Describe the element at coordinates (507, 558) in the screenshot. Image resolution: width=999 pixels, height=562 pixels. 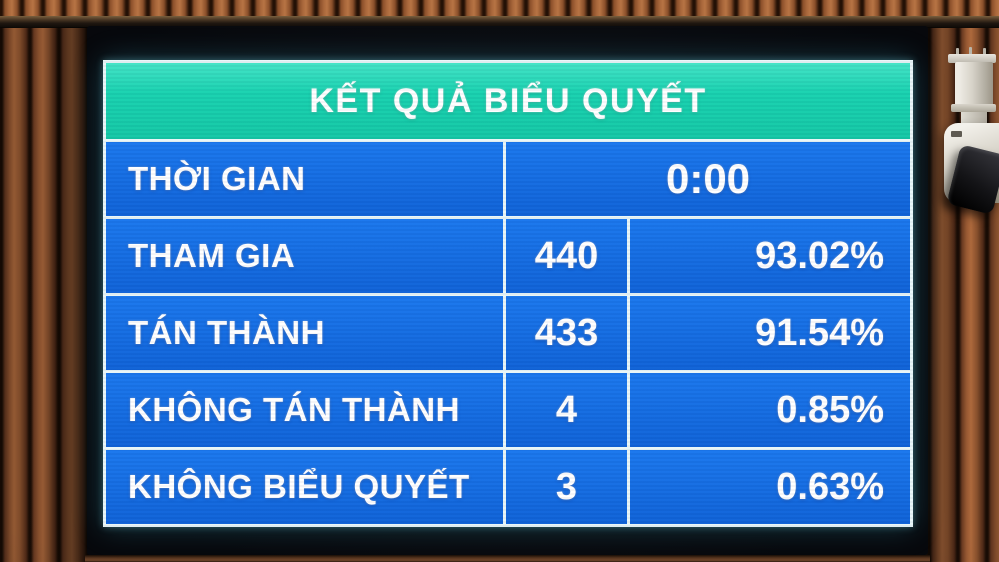
I see `screen-bottom-sill` at that location.